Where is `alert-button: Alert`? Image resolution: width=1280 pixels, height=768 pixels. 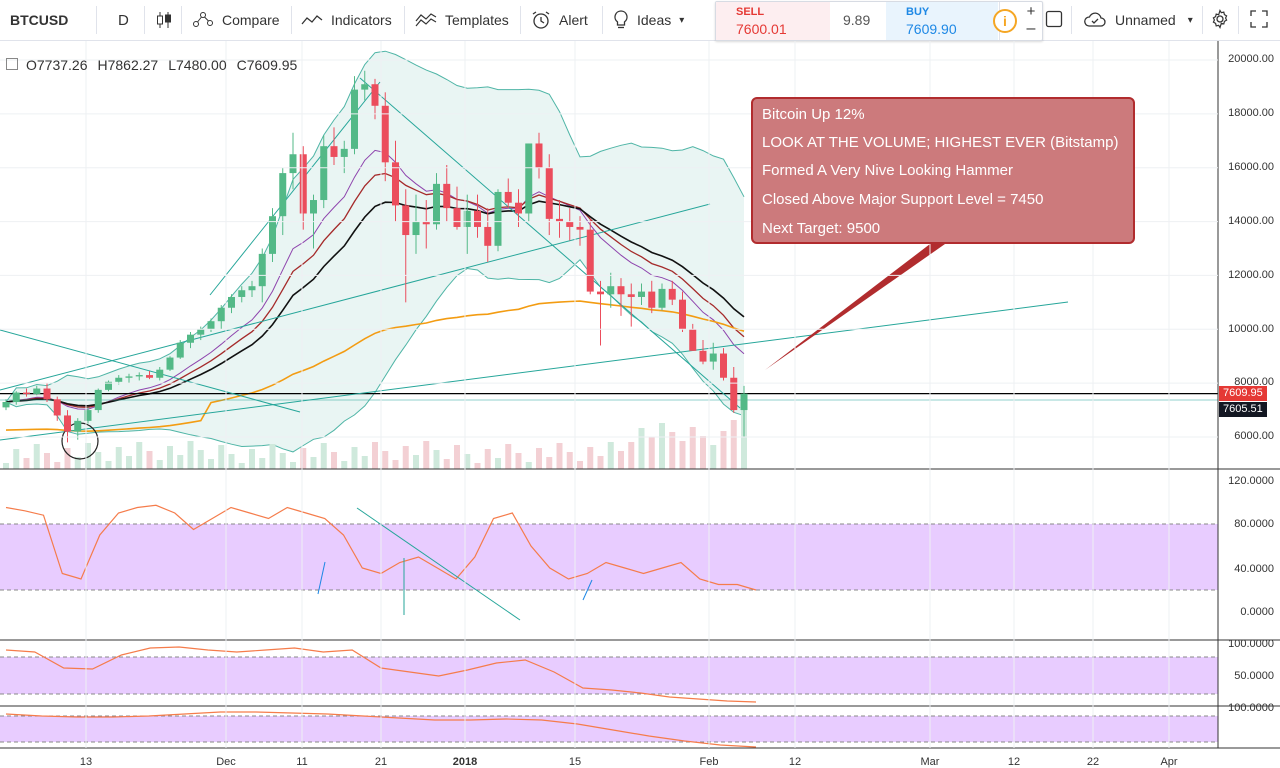
alert-button: Alert is located at coordinates (559, 20).